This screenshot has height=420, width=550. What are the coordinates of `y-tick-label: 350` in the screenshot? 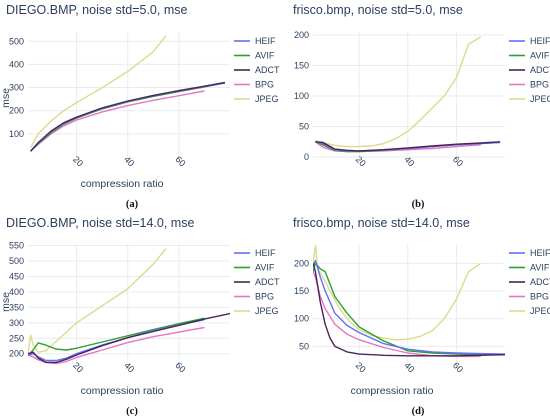 It's located at (16, 307).